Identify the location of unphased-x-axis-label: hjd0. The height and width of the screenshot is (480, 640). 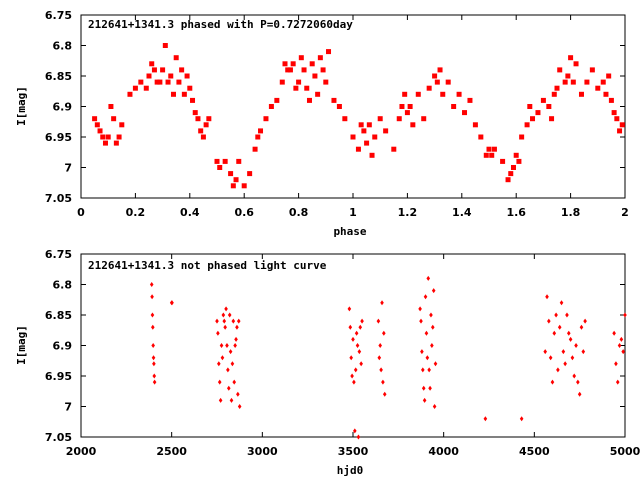
(350, 470).